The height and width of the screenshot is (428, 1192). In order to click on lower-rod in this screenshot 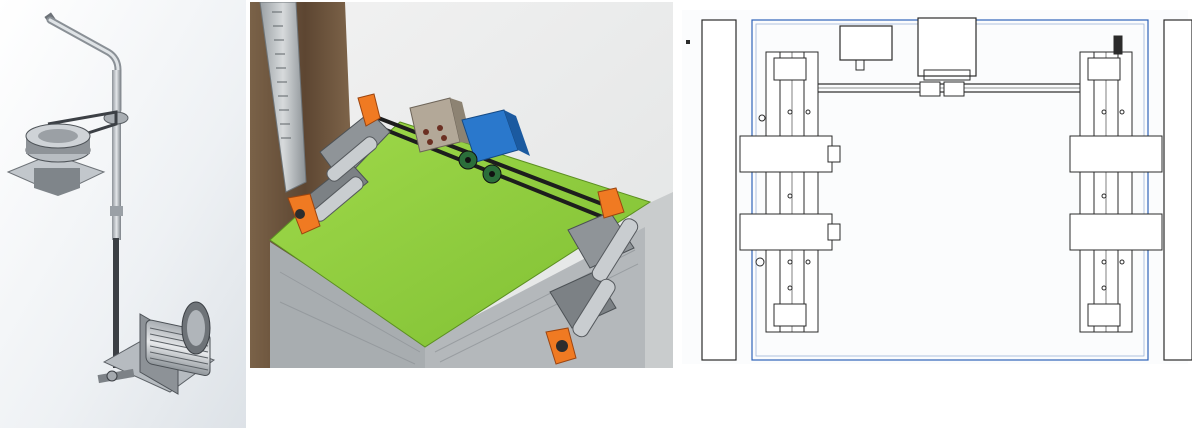, I will do `click(116, 303)`.